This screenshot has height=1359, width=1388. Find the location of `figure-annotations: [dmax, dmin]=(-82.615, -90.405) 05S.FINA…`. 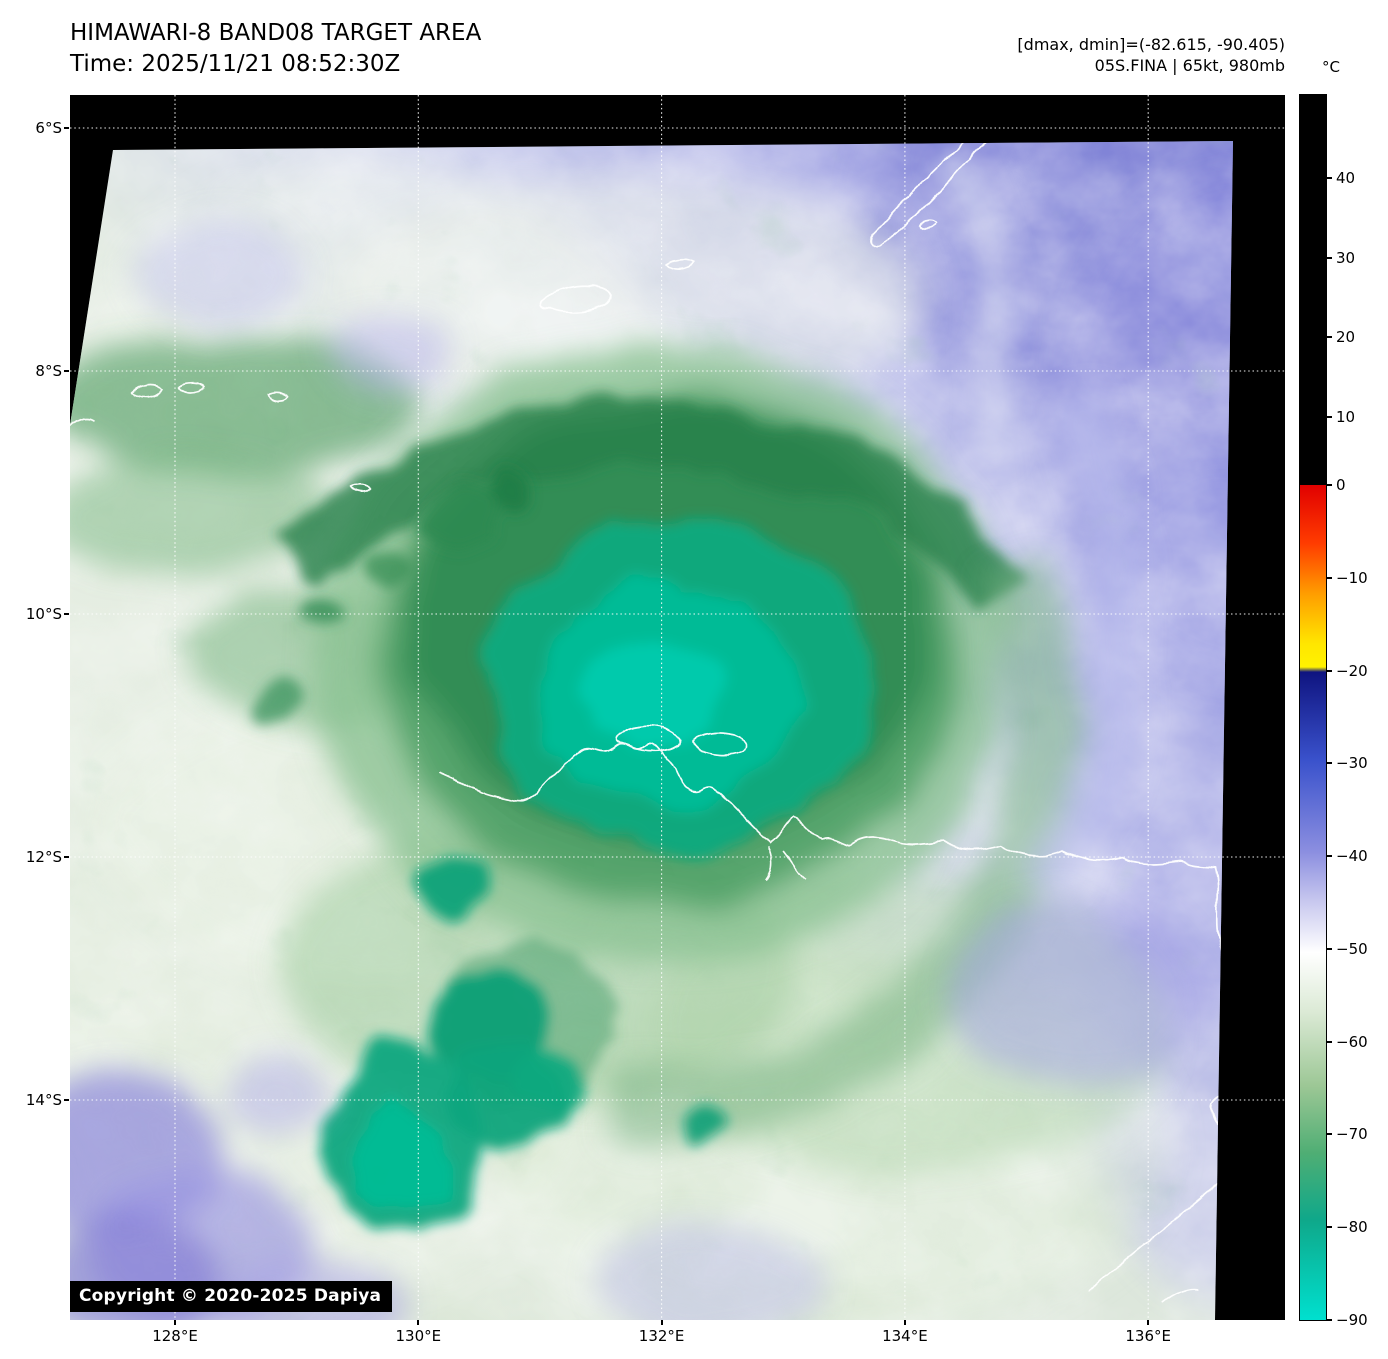

figure-annotations: [dmax, dmin]=(-82.615, -90.405) 05S.FINA… is located at coordinates (1151, 55).